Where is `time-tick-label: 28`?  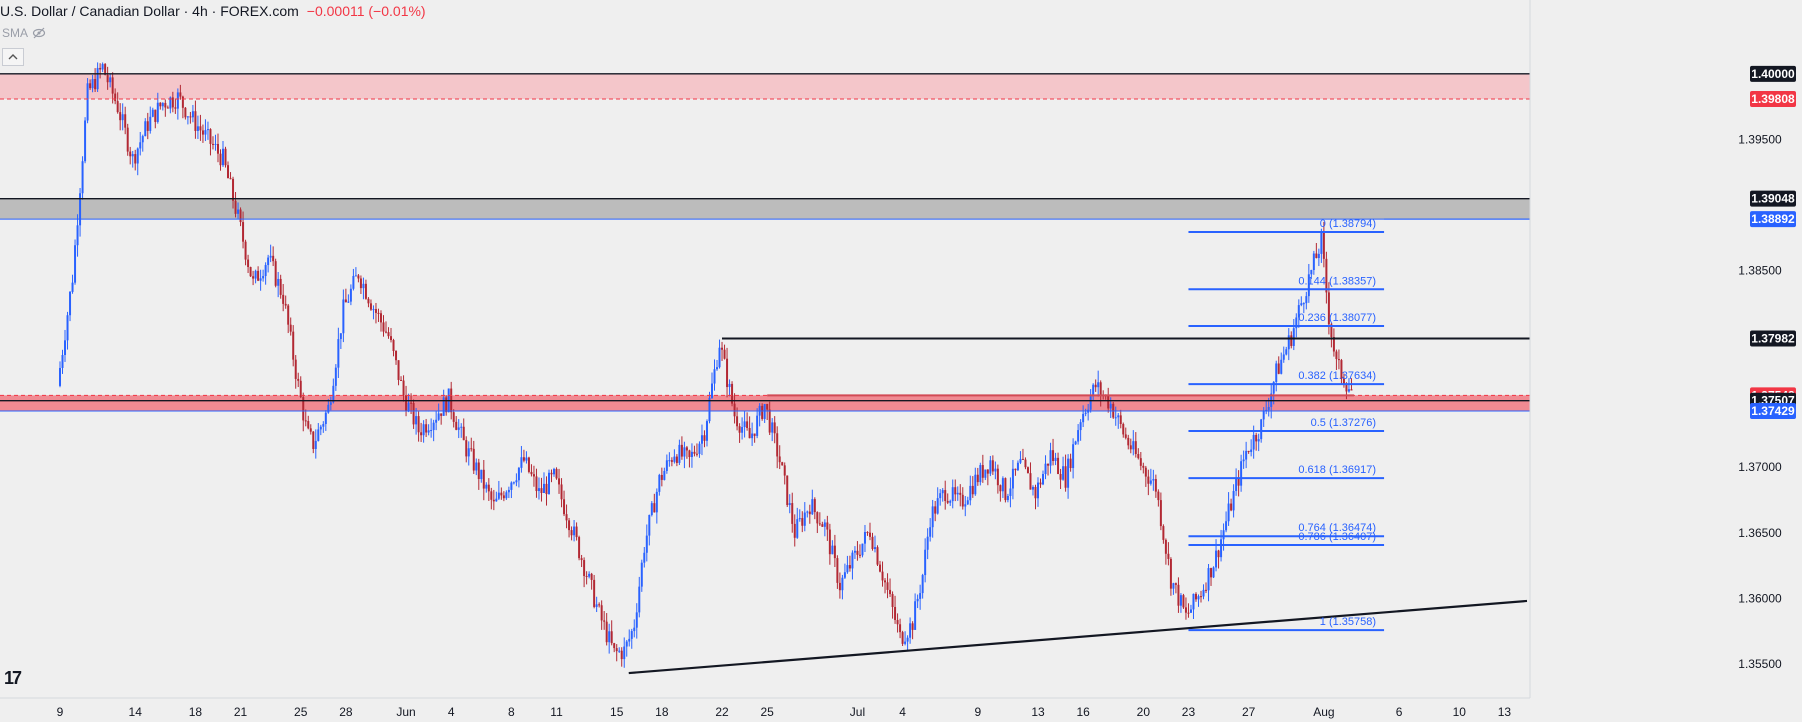 time-tick-label: 28 is located at coordinates (346, 712).